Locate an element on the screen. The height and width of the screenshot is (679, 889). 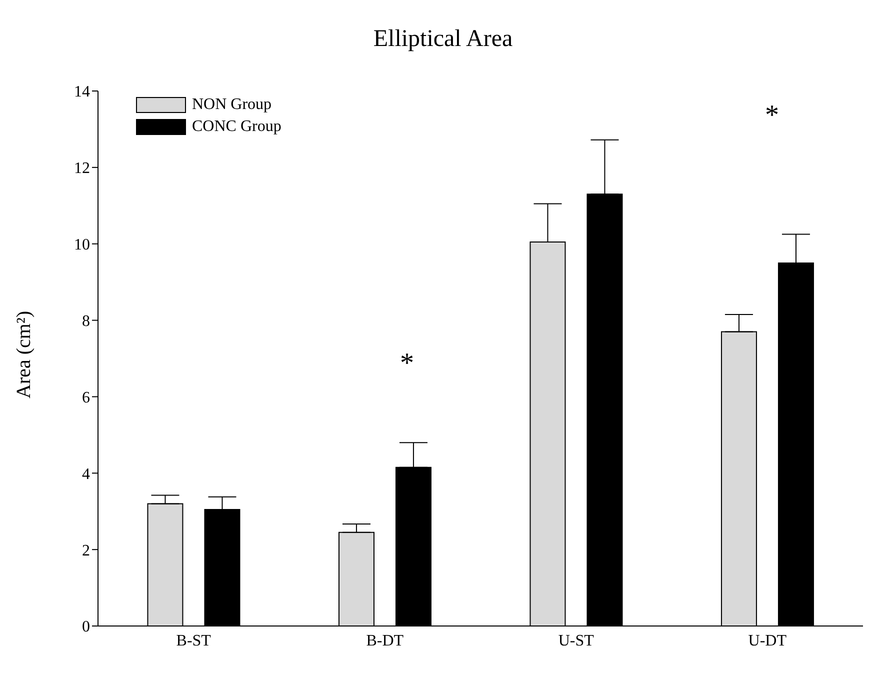
x-tick-label: B-ST is located at coordinates (194, 641).